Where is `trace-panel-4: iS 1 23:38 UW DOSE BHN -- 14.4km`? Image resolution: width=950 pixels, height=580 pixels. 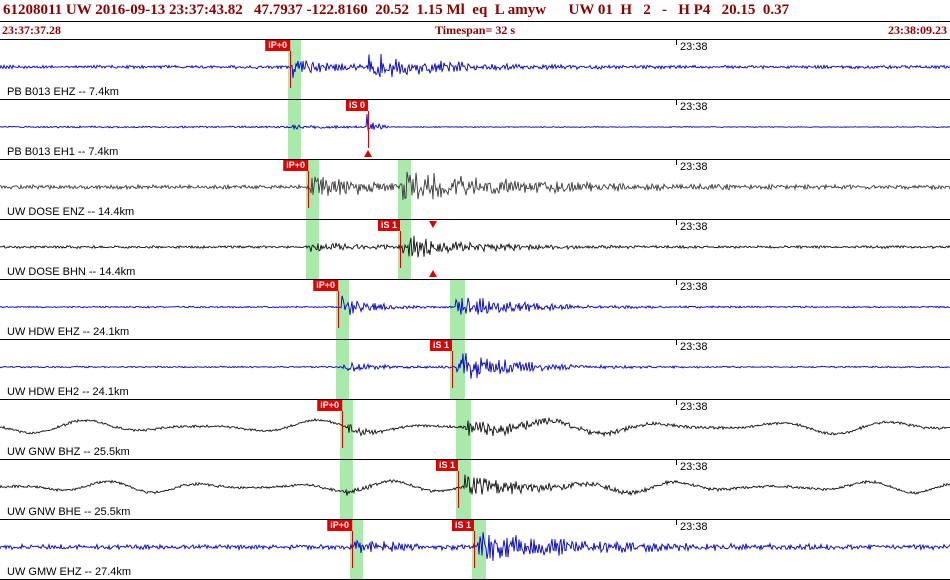
trace-panel-4: iS 1 23:38 UW DOSE BHN -- 14.4km is located at coordinates (475, 250).